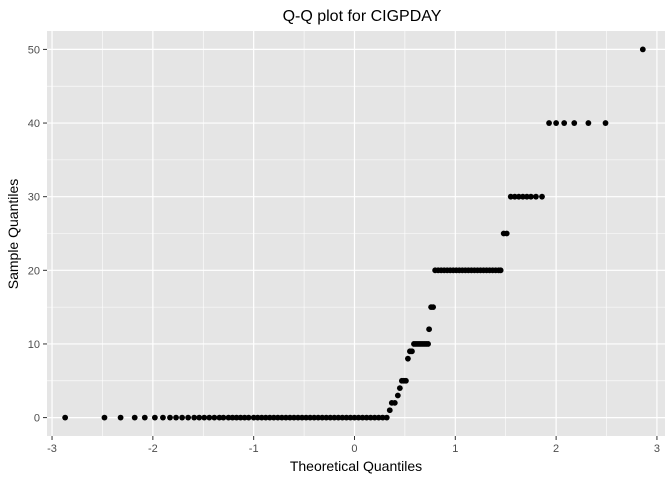 This screenshot has width=672, height=480. Describe the element at coordinates (254, 449) in the screenshot. I see `x-tick-label: -1` at that location.